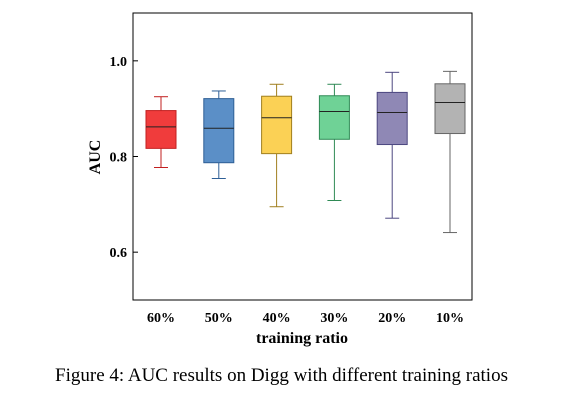  I want to click on x-tick-label: 60%, so click(161, 318).